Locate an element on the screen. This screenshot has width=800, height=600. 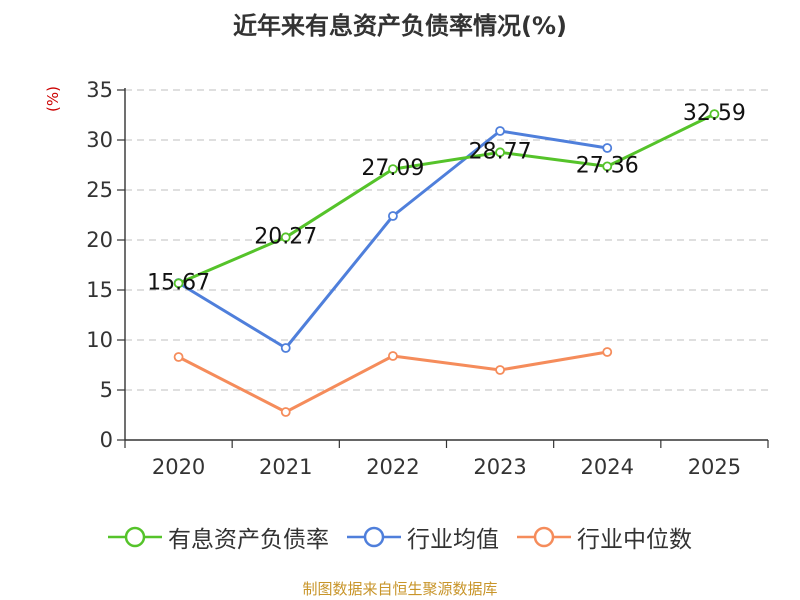
y-tick-label: 15 is located at coordinates (99, 290).